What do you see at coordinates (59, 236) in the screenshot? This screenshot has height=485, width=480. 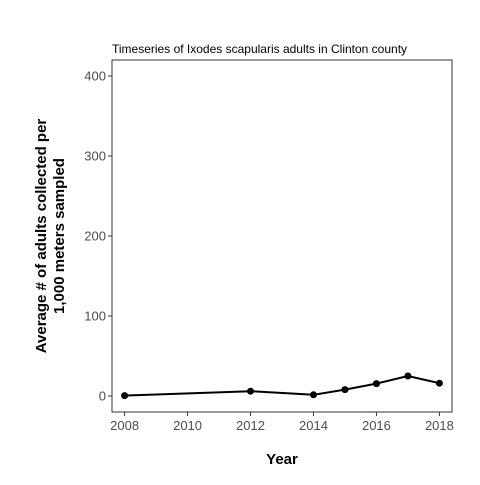 I see `y-axis-title-line-2: 1,000 meters sampled` at bounding box center [59, 236].